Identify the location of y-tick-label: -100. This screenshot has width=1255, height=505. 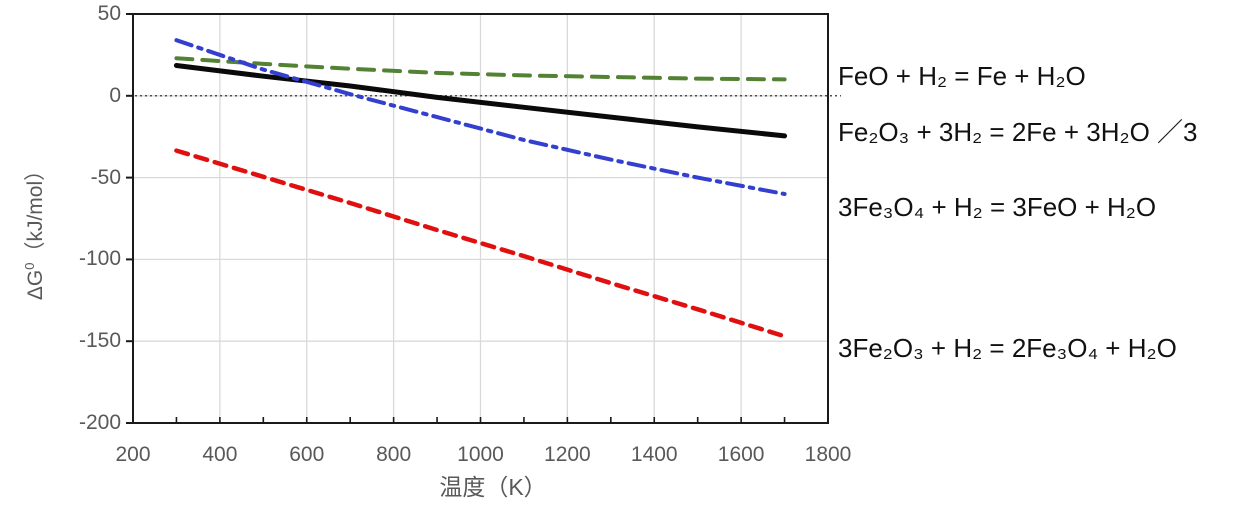
(99, 259).